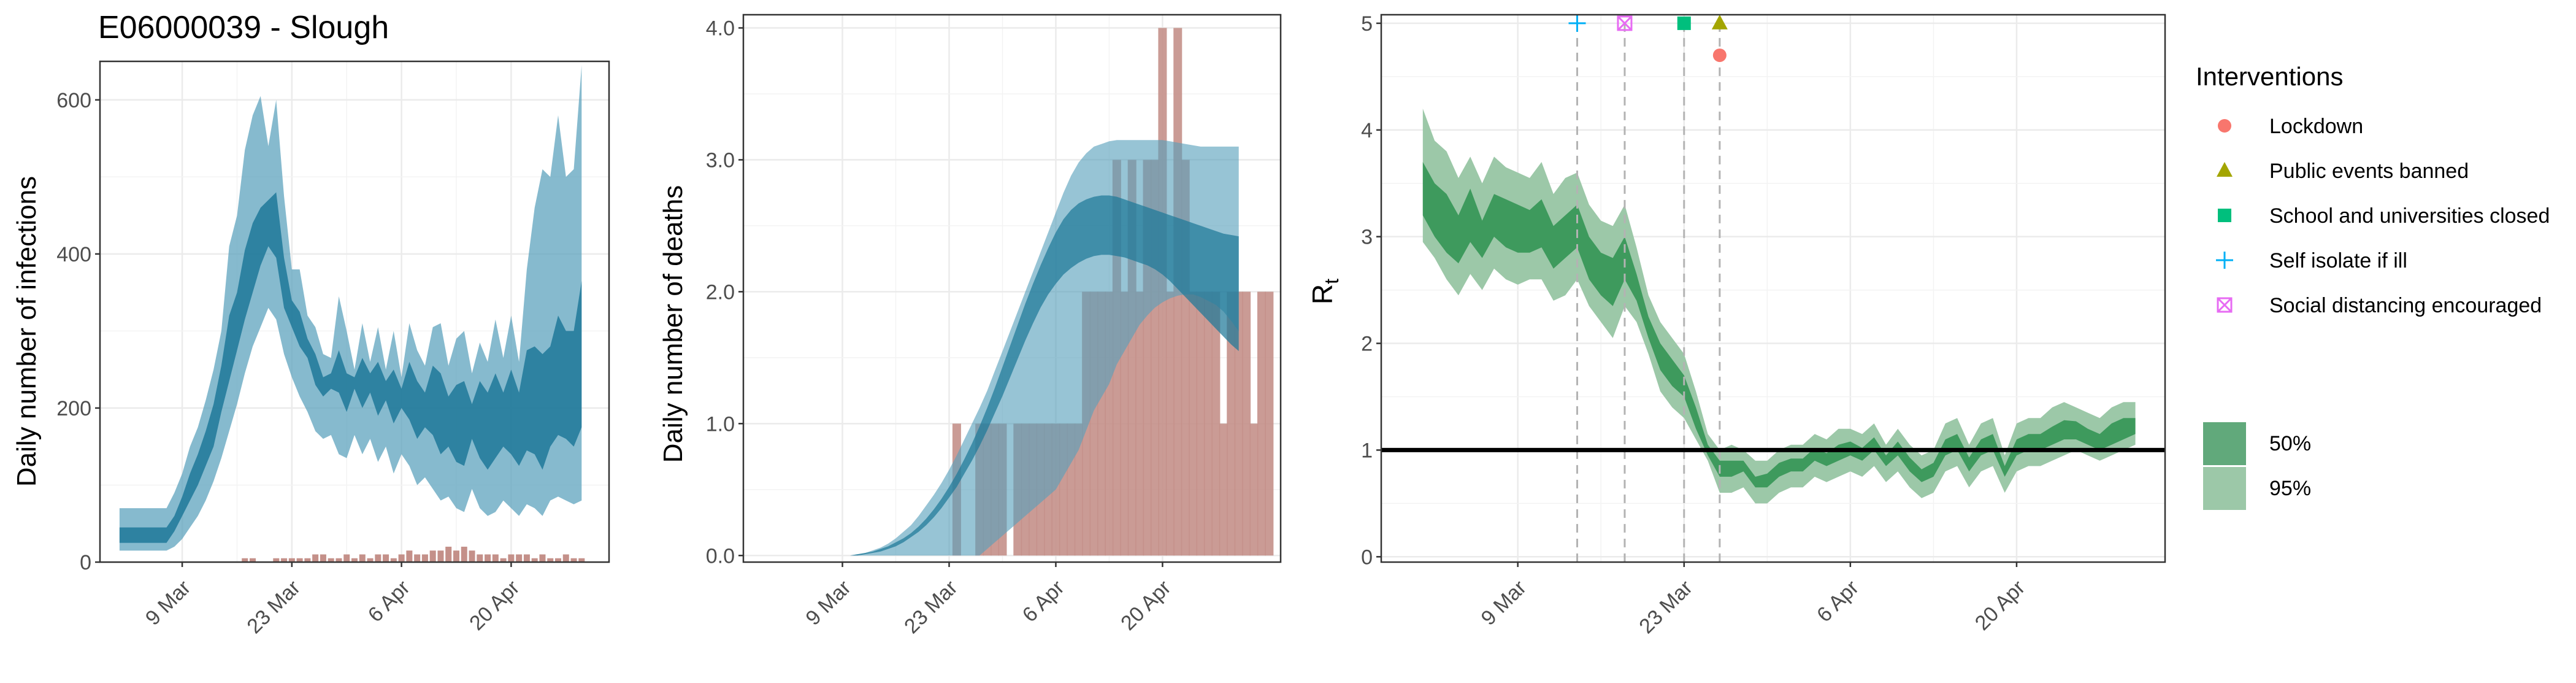 This screenshot has width=2576, height=683. What do you see at coordinates (1719, 21) in the screenshot?
I see `public-events-marker` at bounding box center [1719, 21].